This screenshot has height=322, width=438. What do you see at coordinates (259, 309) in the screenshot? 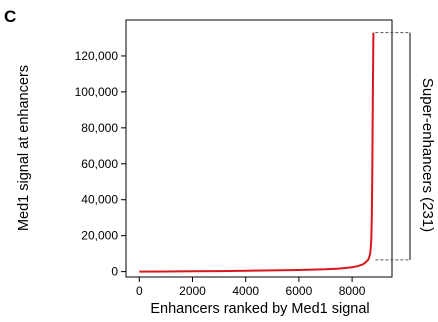
I see `x-axis-title: Enhancers ranked by Med1 signal` at bounding box center [259, 309].